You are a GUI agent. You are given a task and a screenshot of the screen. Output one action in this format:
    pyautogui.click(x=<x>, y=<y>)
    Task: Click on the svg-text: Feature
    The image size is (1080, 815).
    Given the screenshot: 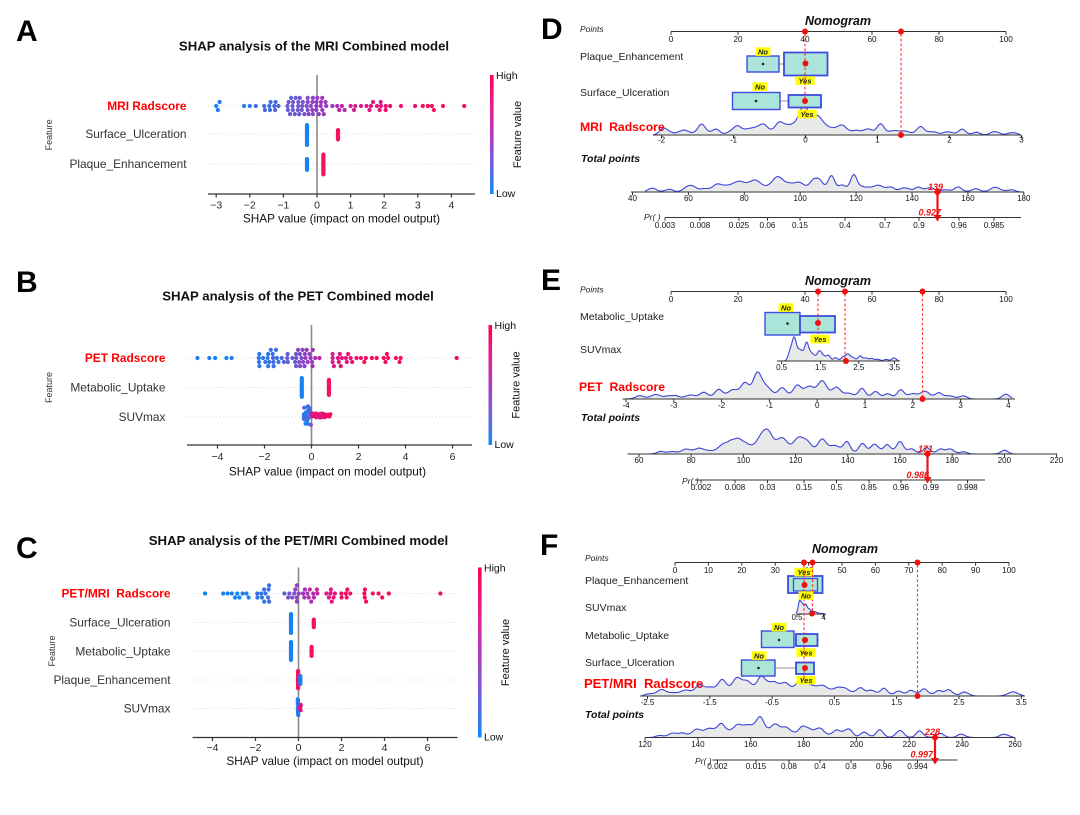 What is the action you would take?
    pyautogui.click(x=52, y=650)
    